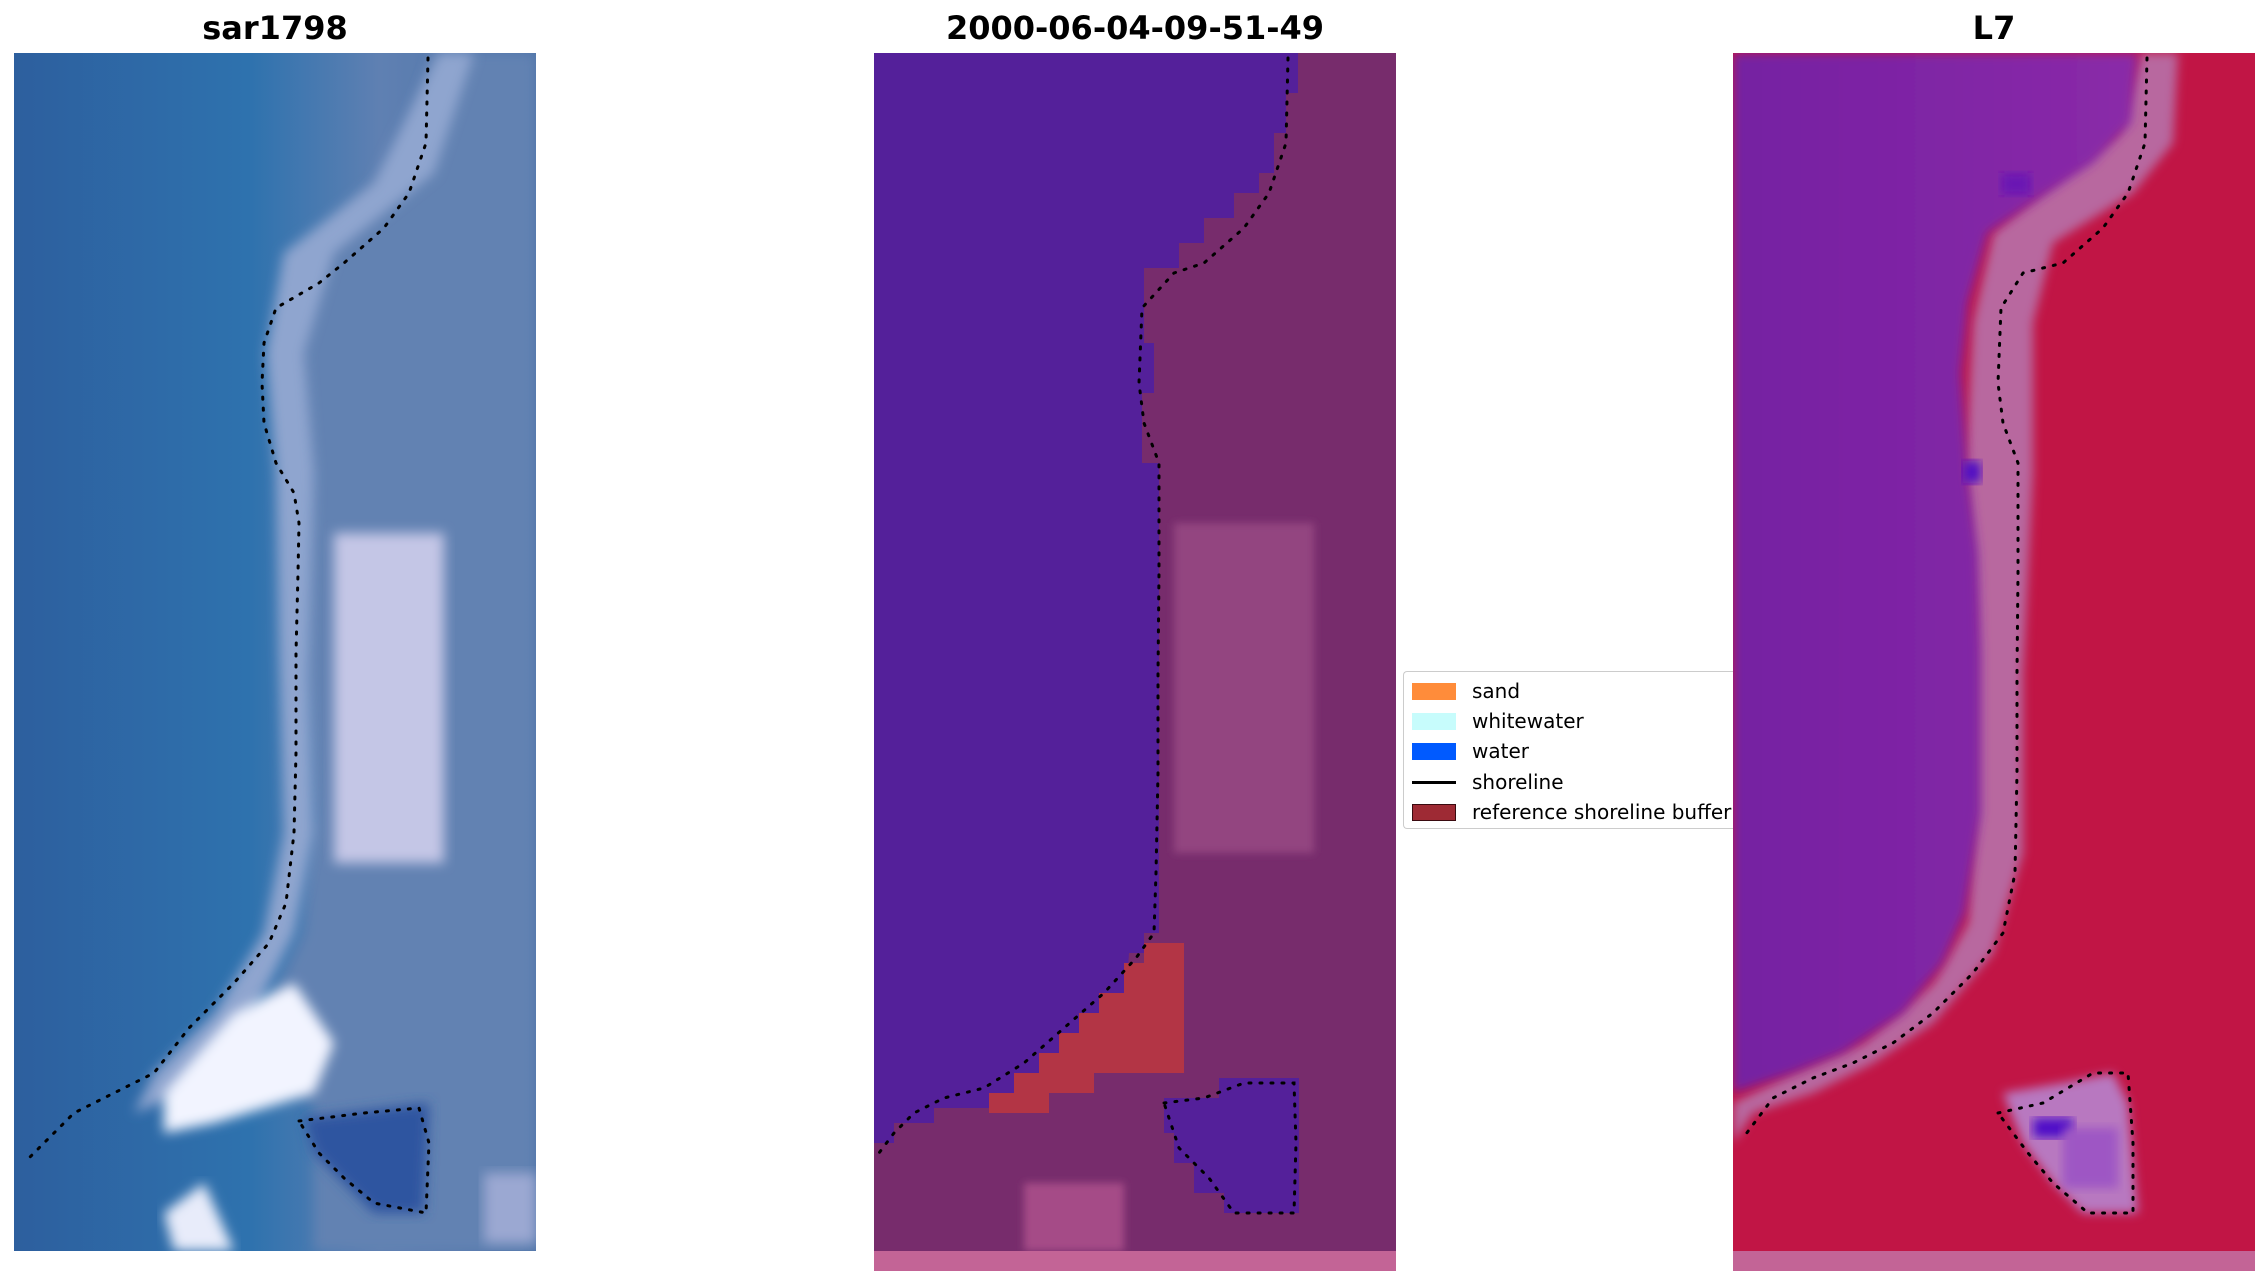  What do you see at coordinates (1434, 782) in the screenshot?
I see `legend-line-shoreline` at bounding box center [1434, 782].